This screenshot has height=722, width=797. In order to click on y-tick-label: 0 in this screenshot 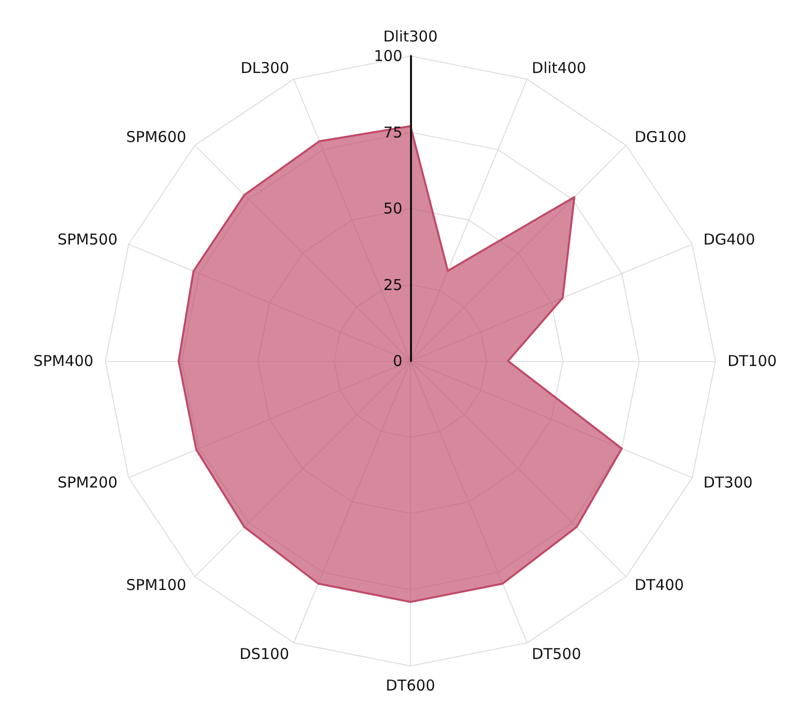, I will do `click(397, 361)`.